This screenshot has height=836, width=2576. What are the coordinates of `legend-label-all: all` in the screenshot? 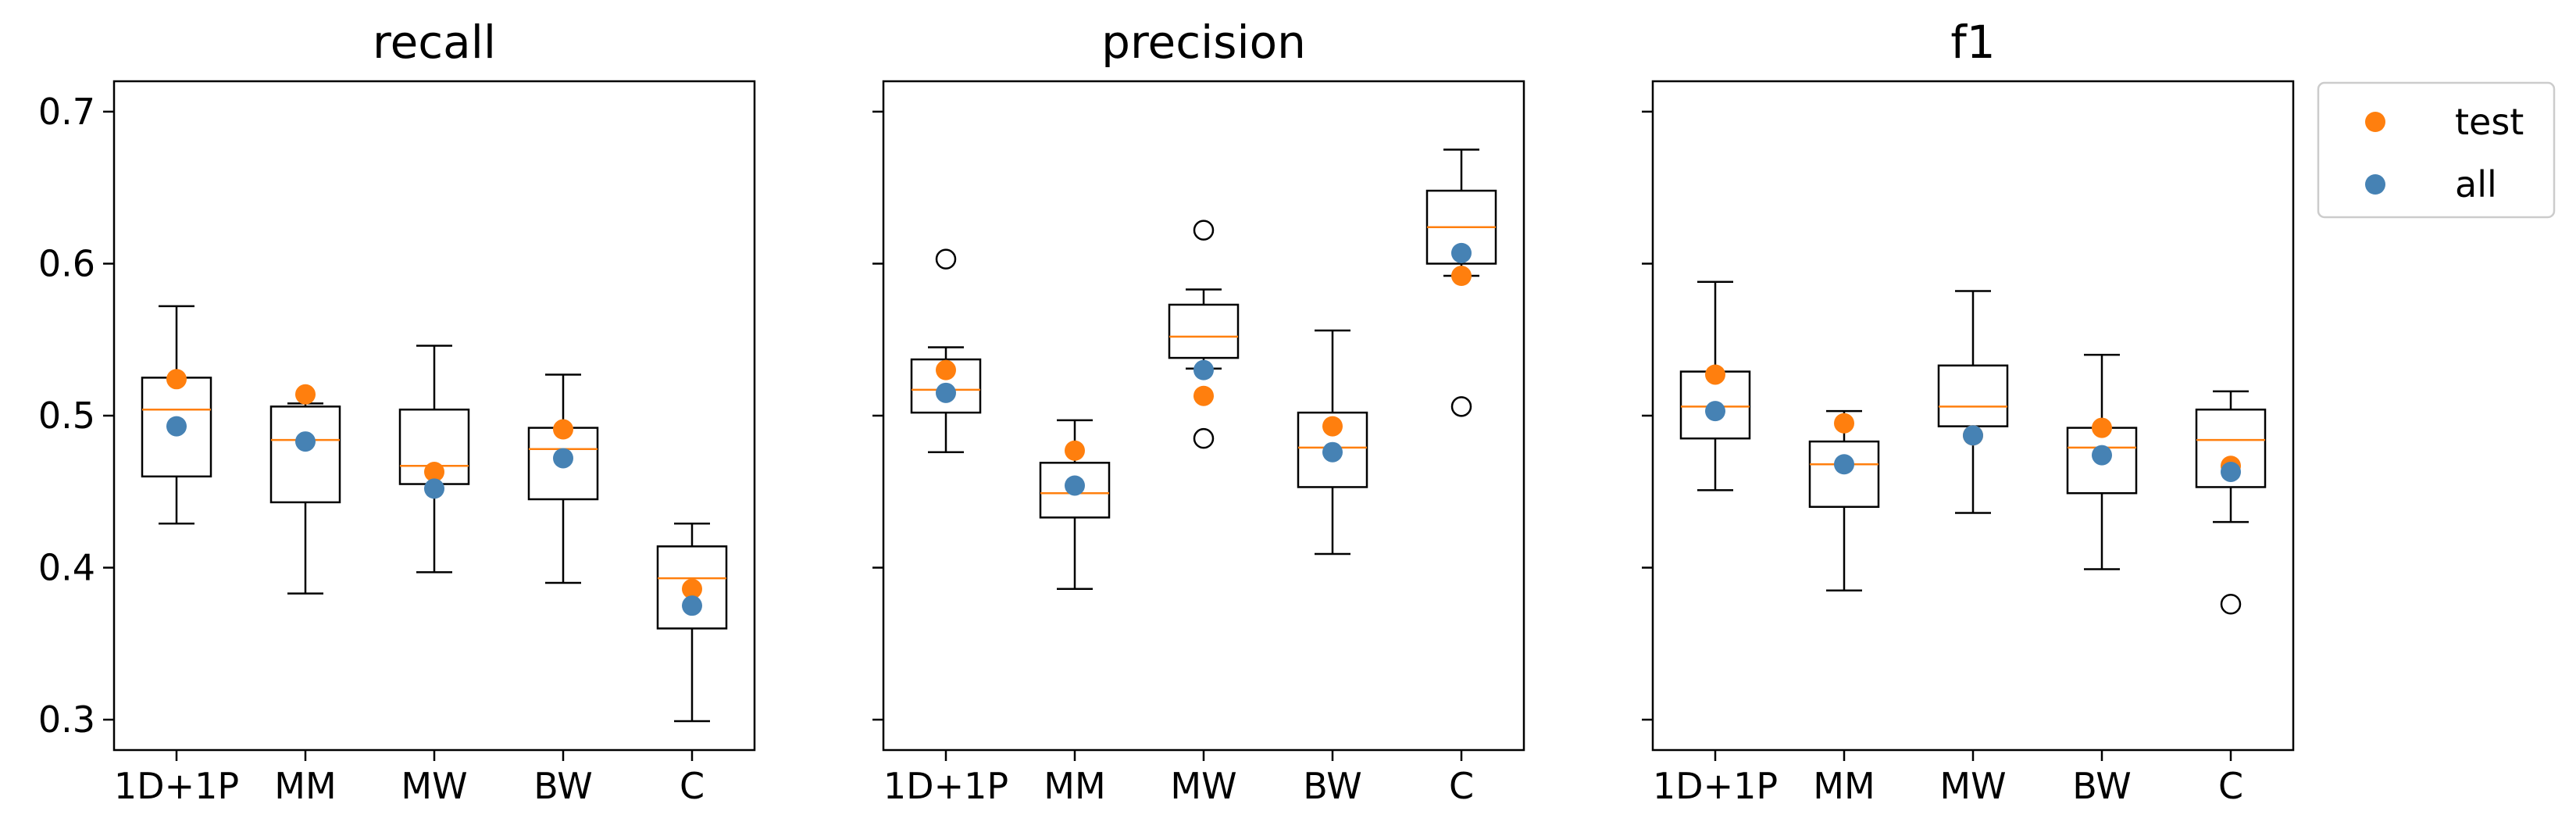 It's located at (2476, 184).